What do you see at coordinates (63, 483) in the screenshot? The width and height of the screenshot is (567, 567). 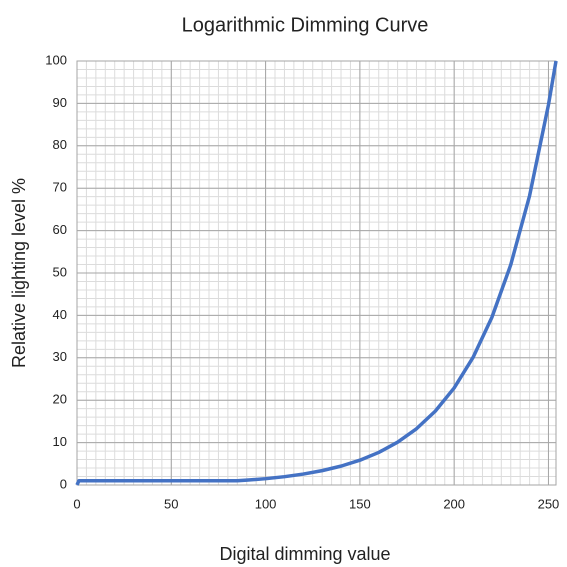 I see `y-tick-label: 0` at bounding box center [63, 483].